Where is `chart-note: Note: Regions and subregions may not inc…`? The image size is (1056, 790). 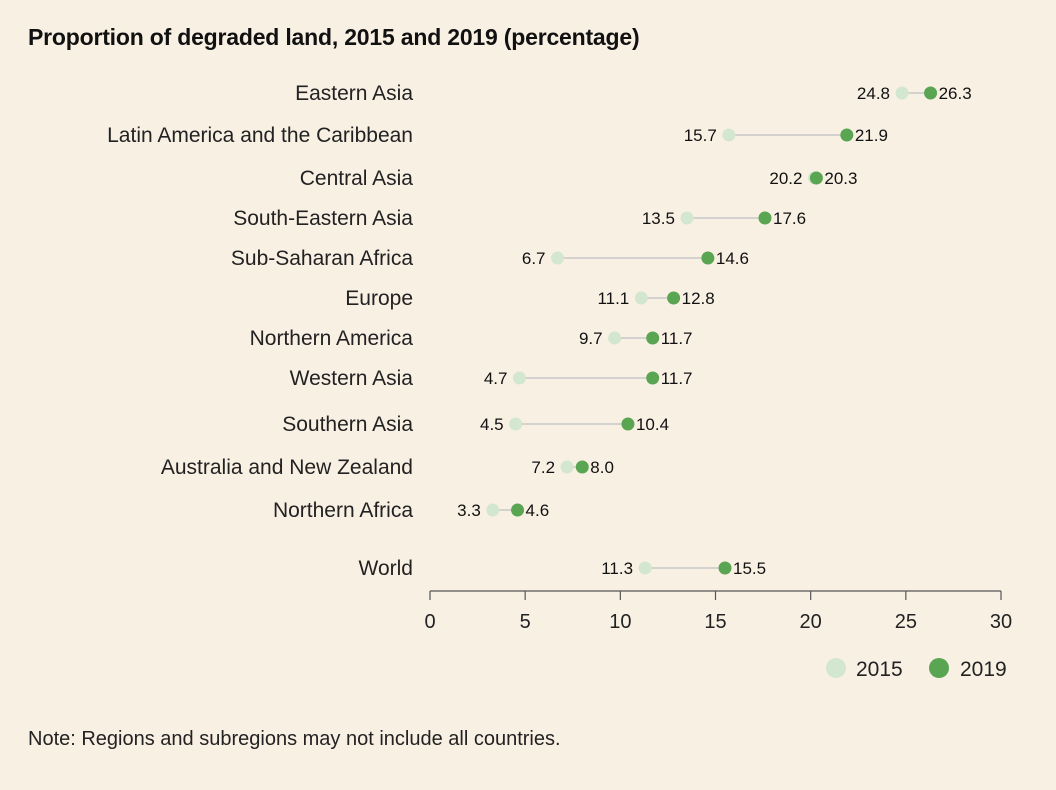 chart-note: Note: Regions and subregions may not inc… is located at coordinates (294, 739).